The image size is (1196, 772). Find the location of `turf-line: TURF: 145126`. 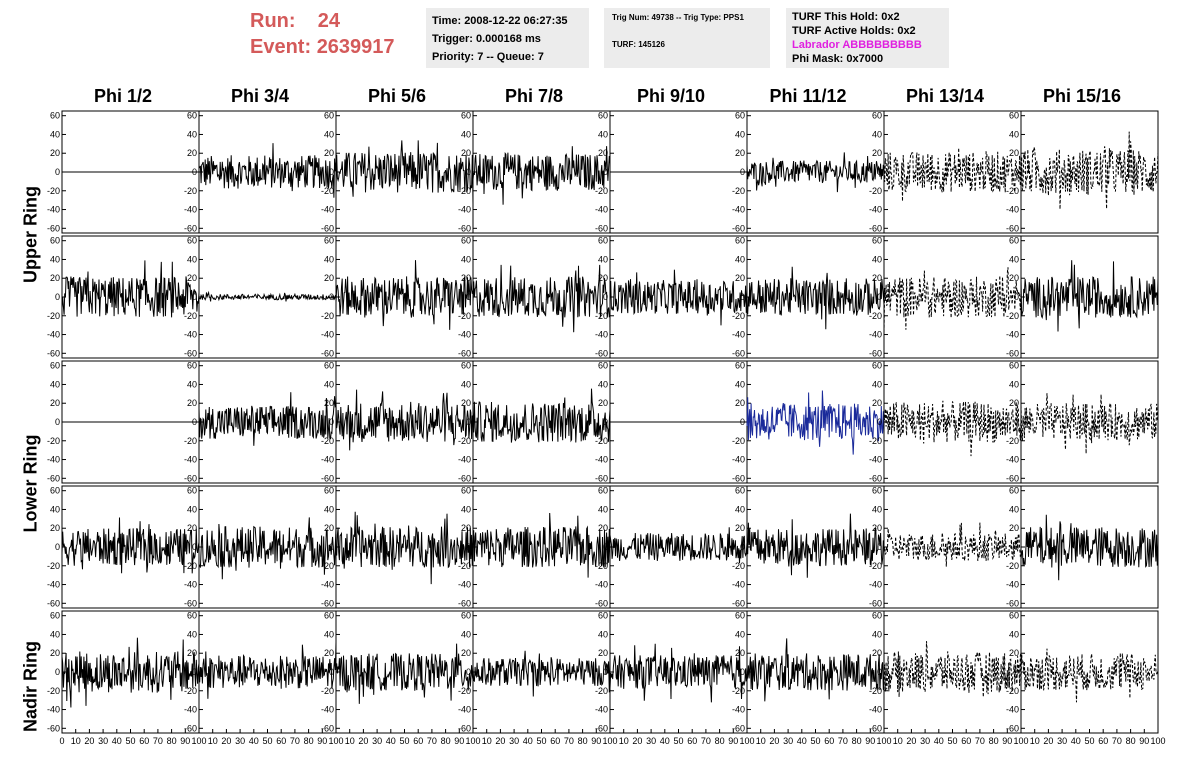

turf-line: TURF: 145126 is located at coordinates (638, 44).